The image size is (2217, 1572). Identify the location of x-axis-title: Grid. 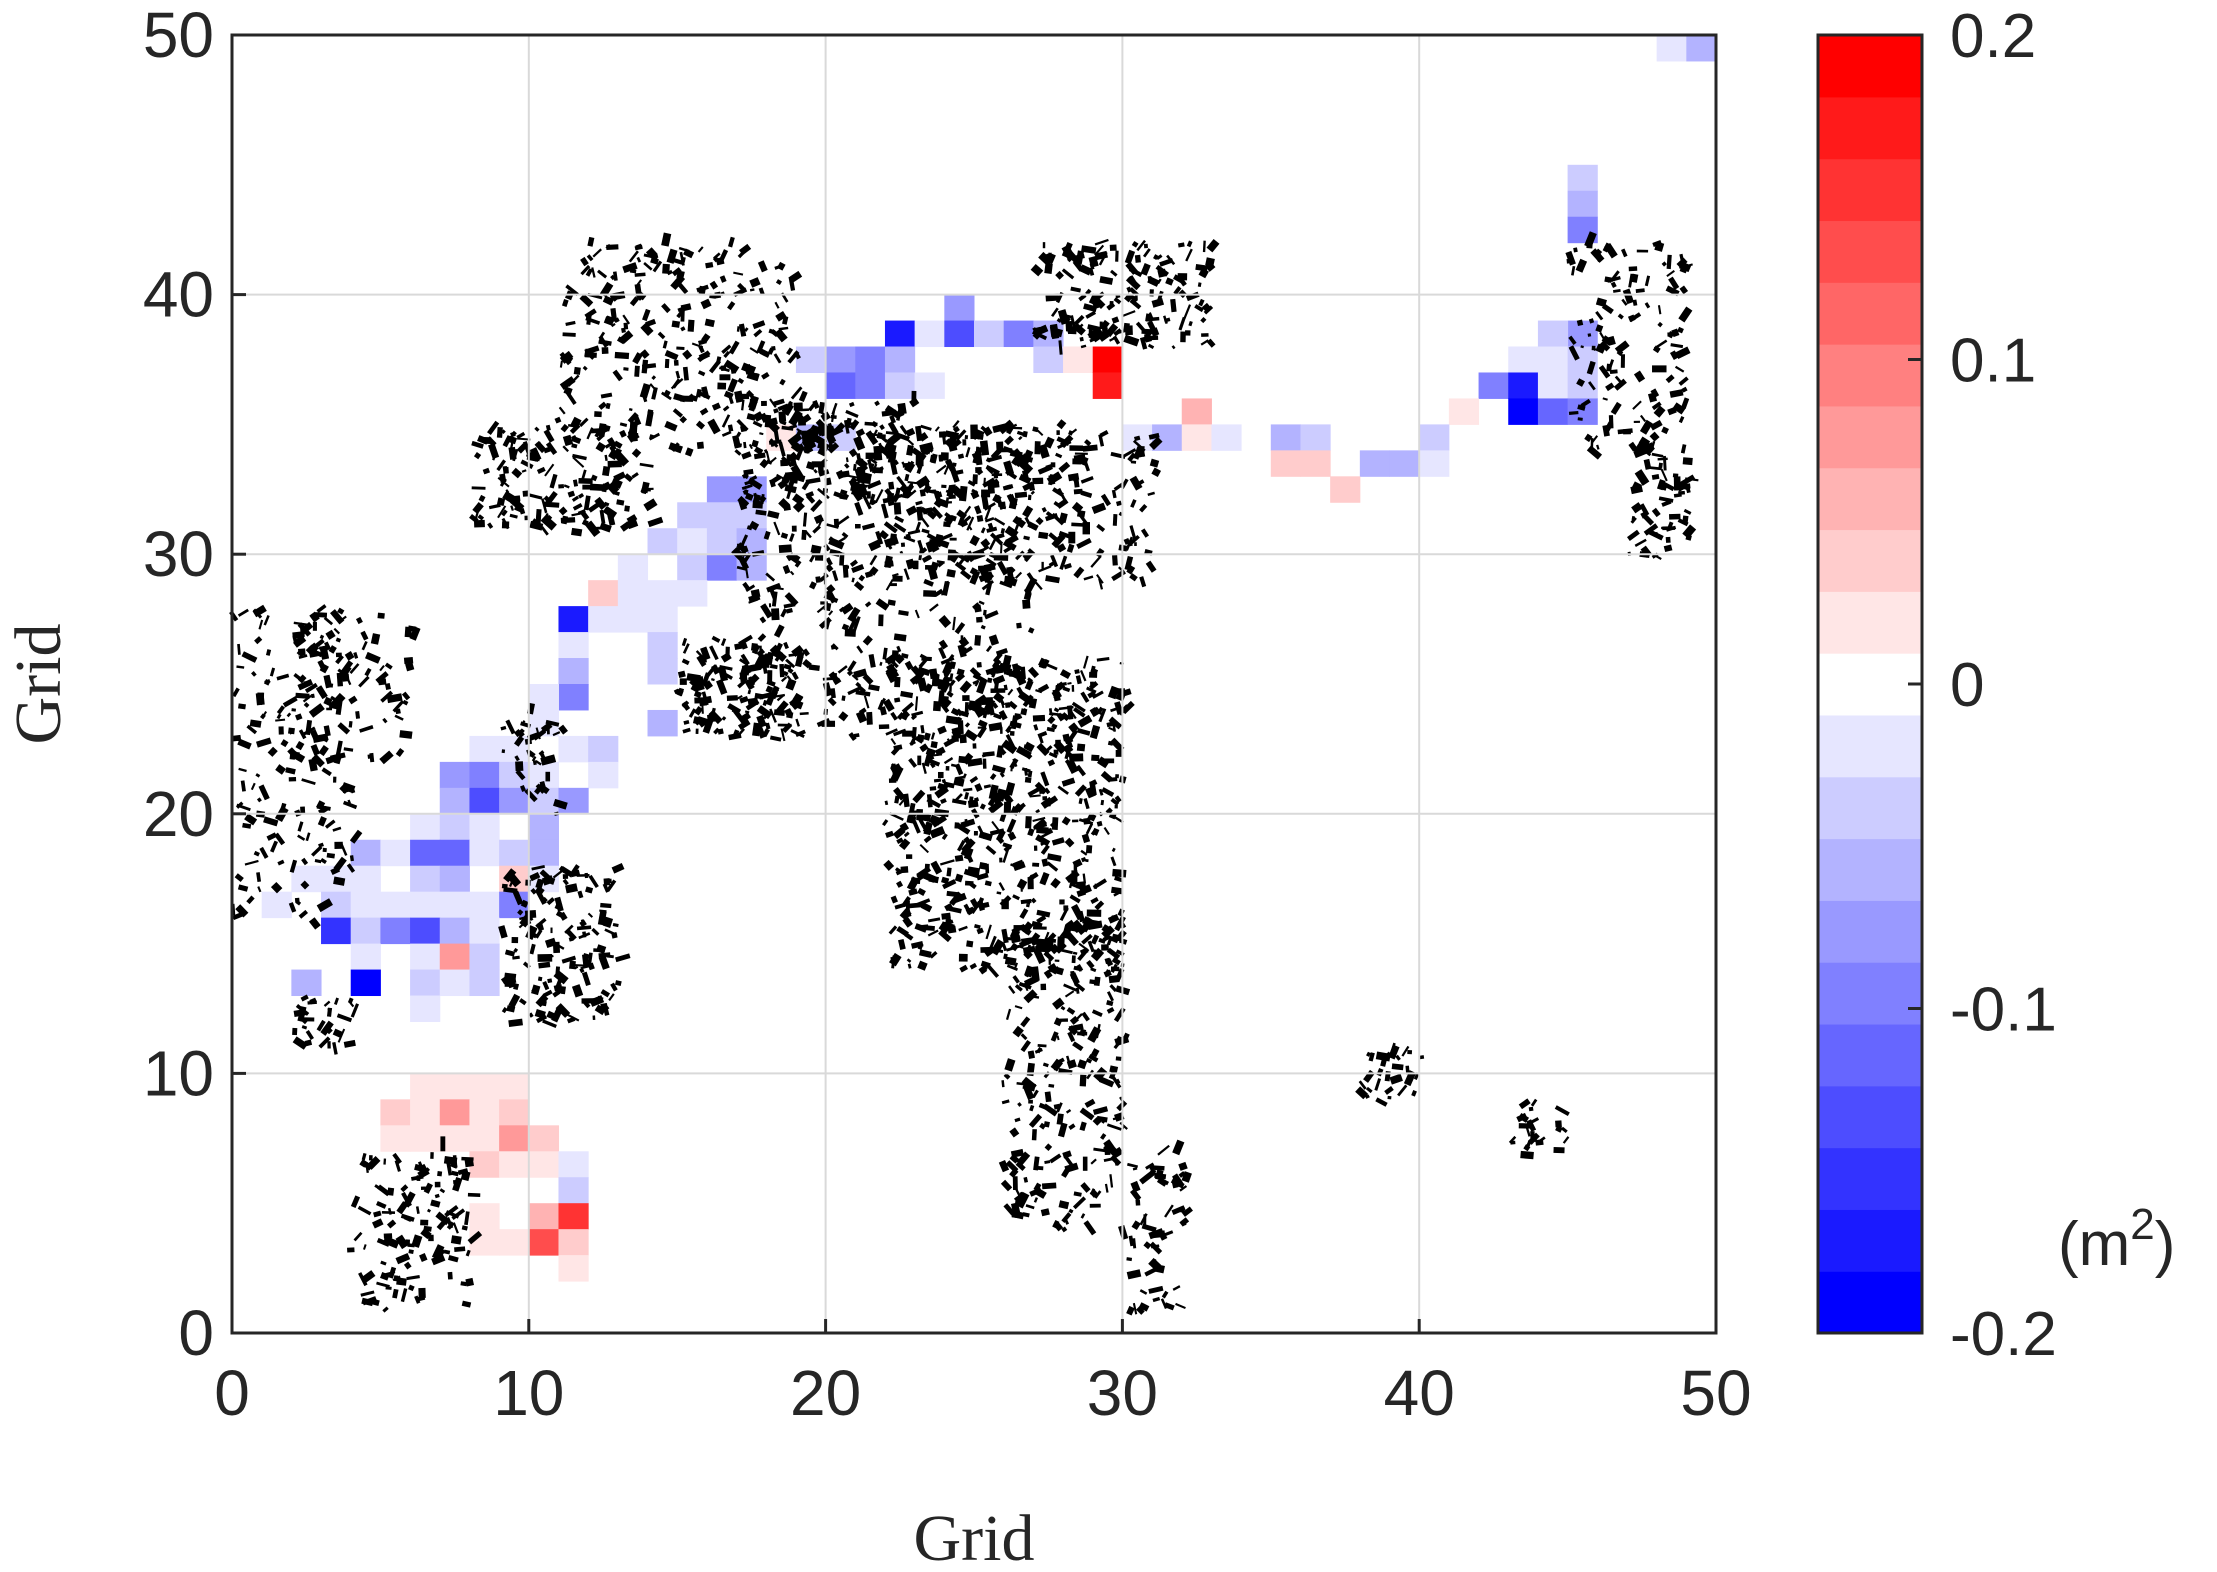
(974, 1537).